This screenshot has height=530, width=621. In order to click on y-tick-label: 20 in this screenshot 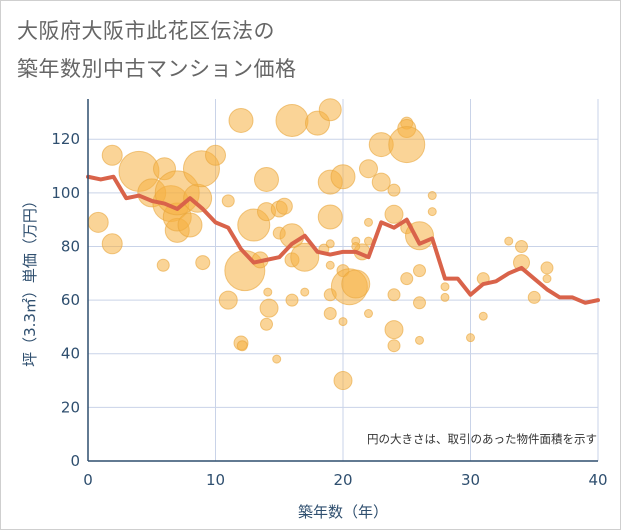, I will do `click(70, 407)`.